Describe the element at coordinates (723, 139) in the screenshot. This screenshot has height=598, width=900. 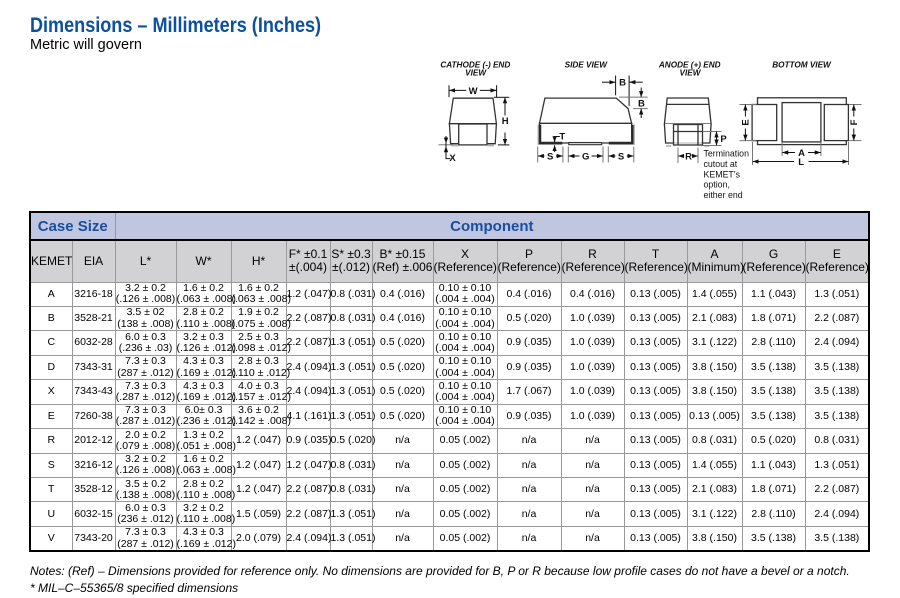
I see `svg-text: P` at that location.